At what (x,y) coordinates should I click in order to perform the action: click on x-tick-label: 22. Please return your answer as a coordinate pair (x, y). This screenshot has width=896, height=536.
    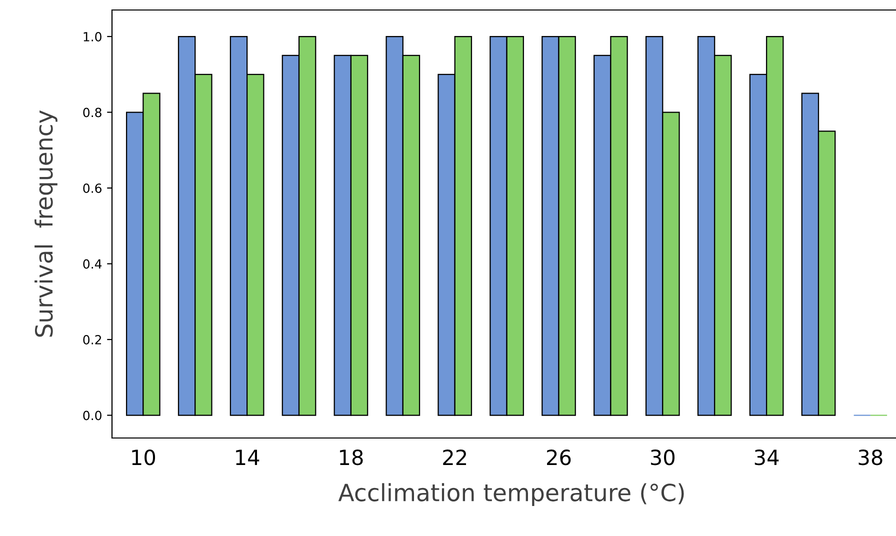
    Looking at the image, I should click on (454, 457).